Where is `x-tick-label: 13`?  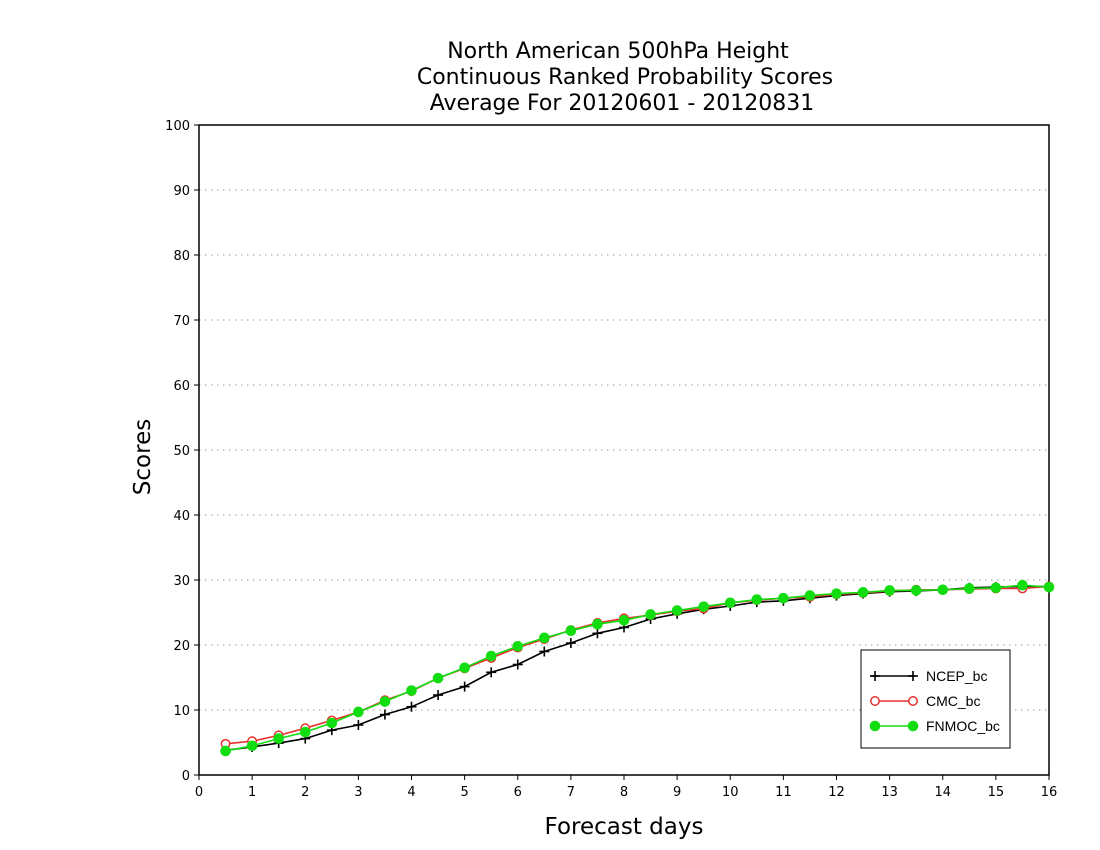
x-tick-label: 13 is located at coordinates (889, 792).